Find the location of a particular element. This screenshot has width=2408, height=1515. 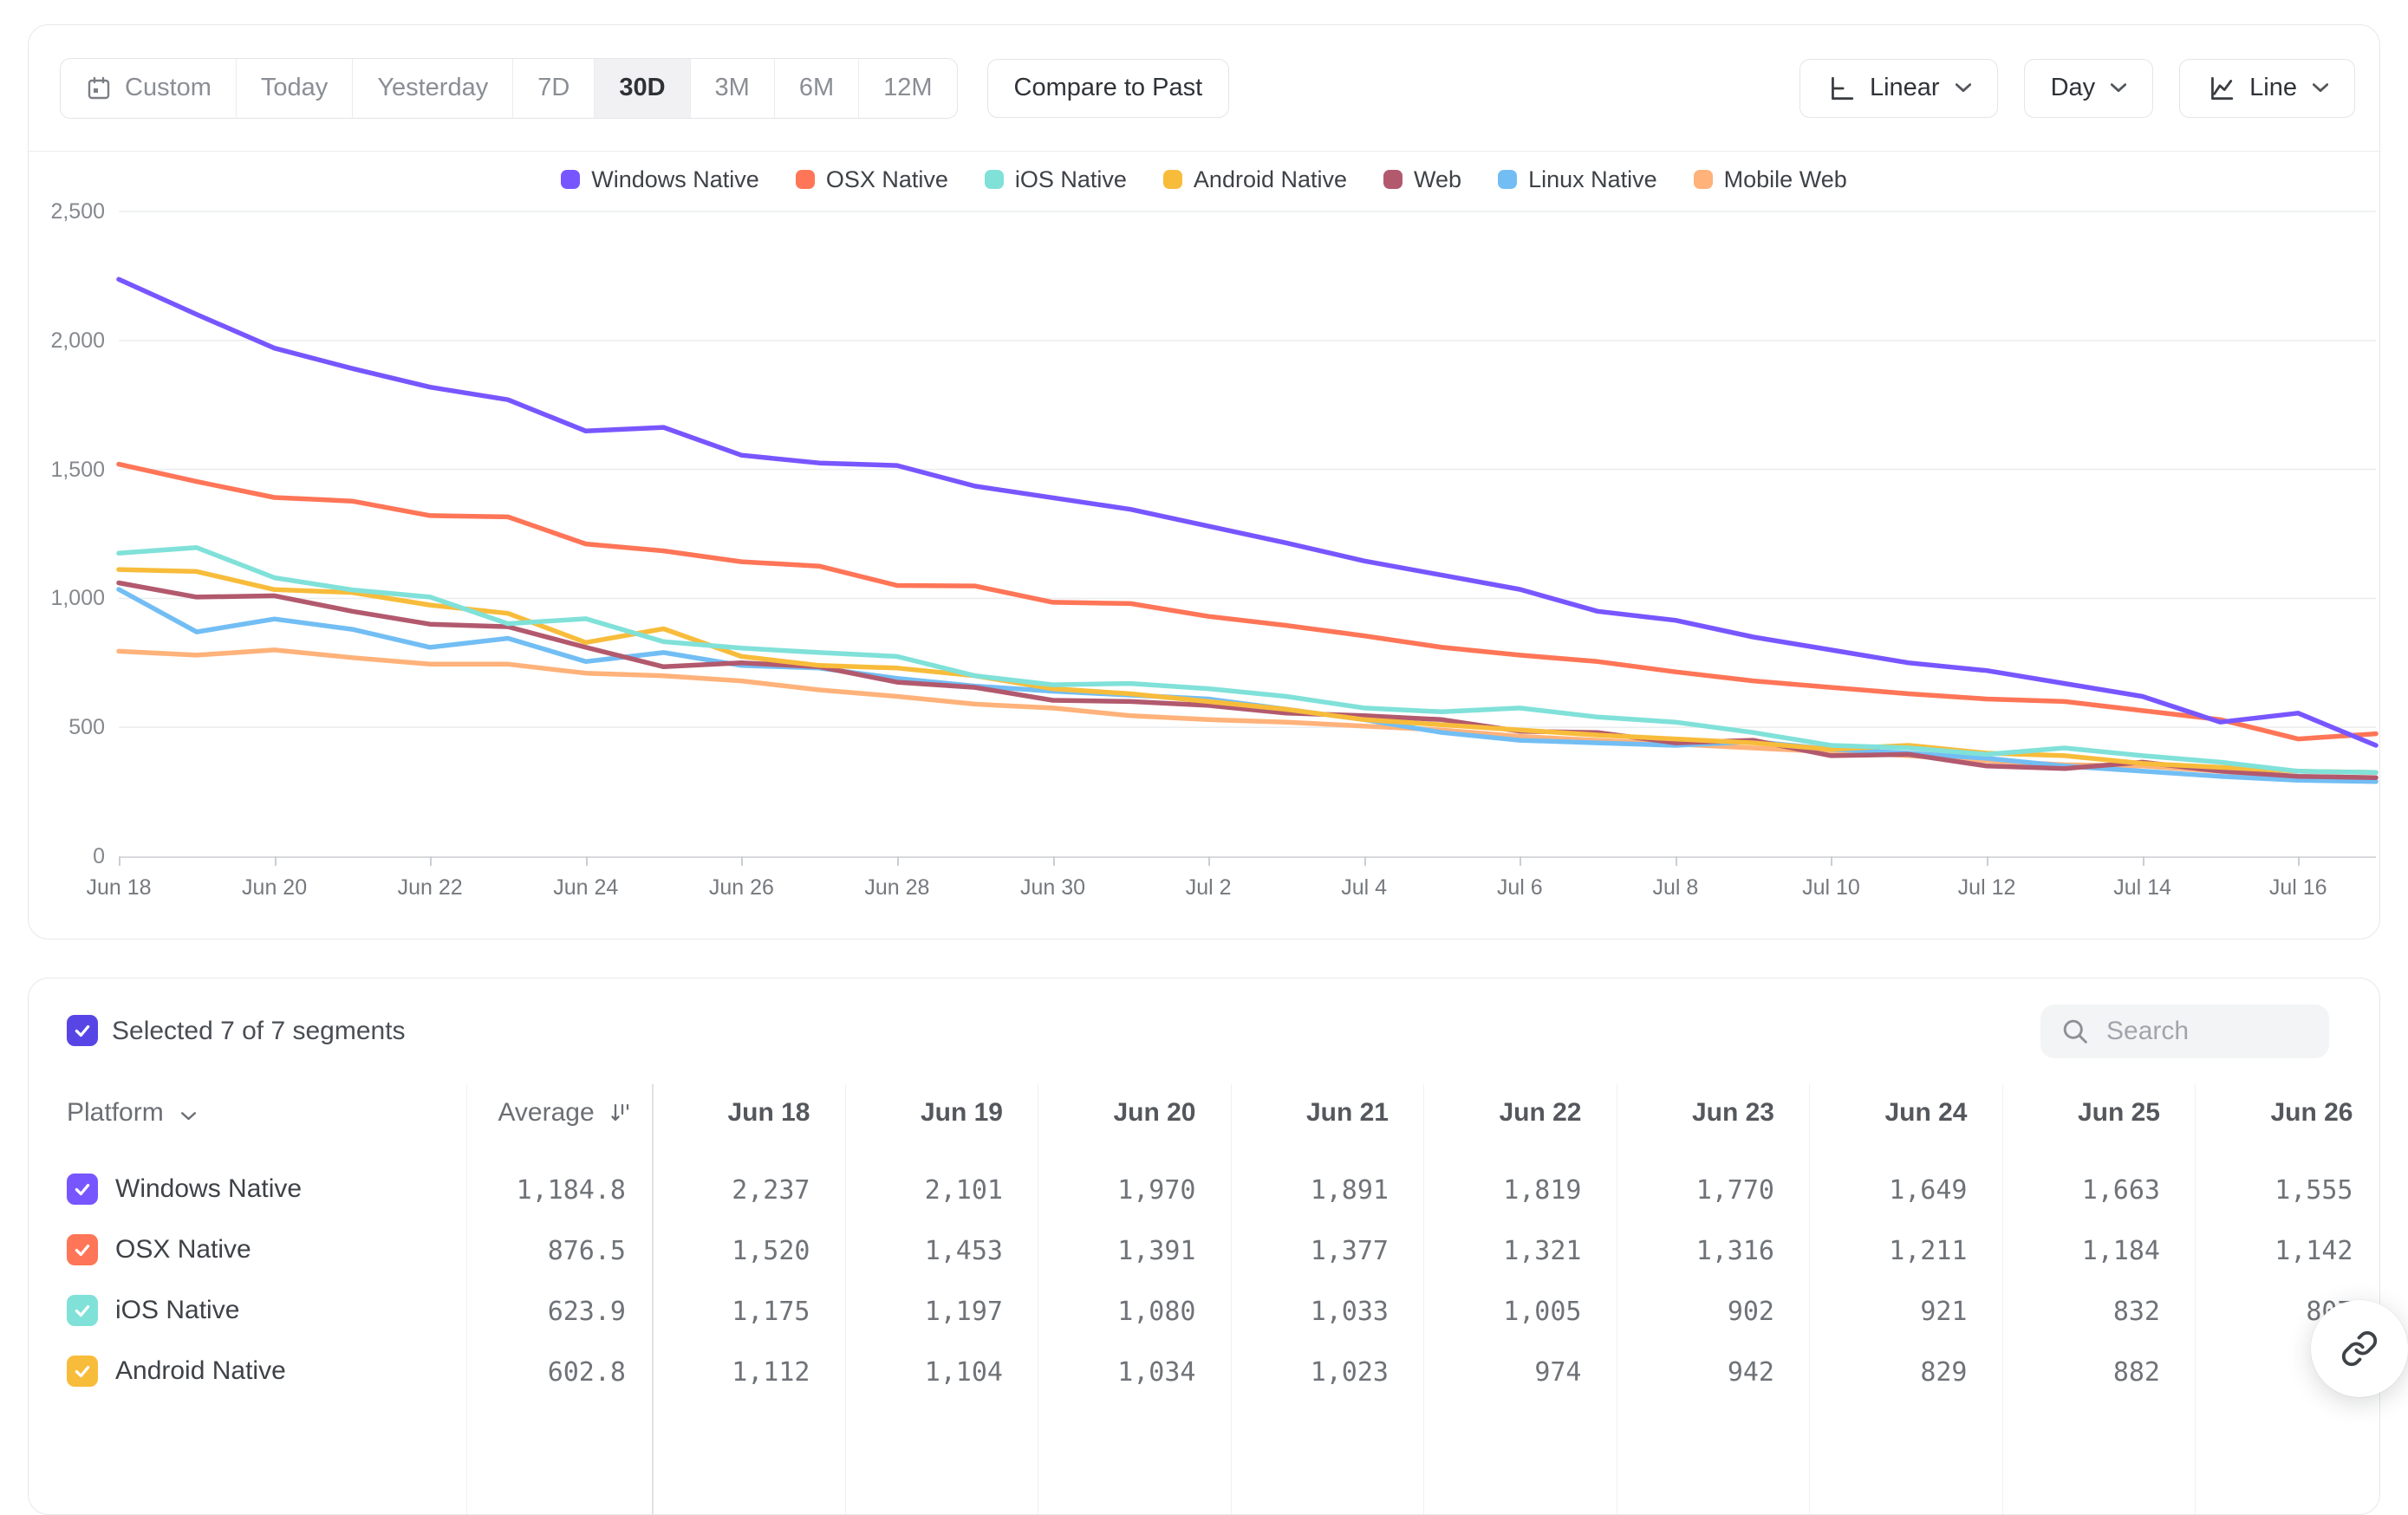

legend-item-ios-native: iOS Native is located at coordinates (1055, 179).